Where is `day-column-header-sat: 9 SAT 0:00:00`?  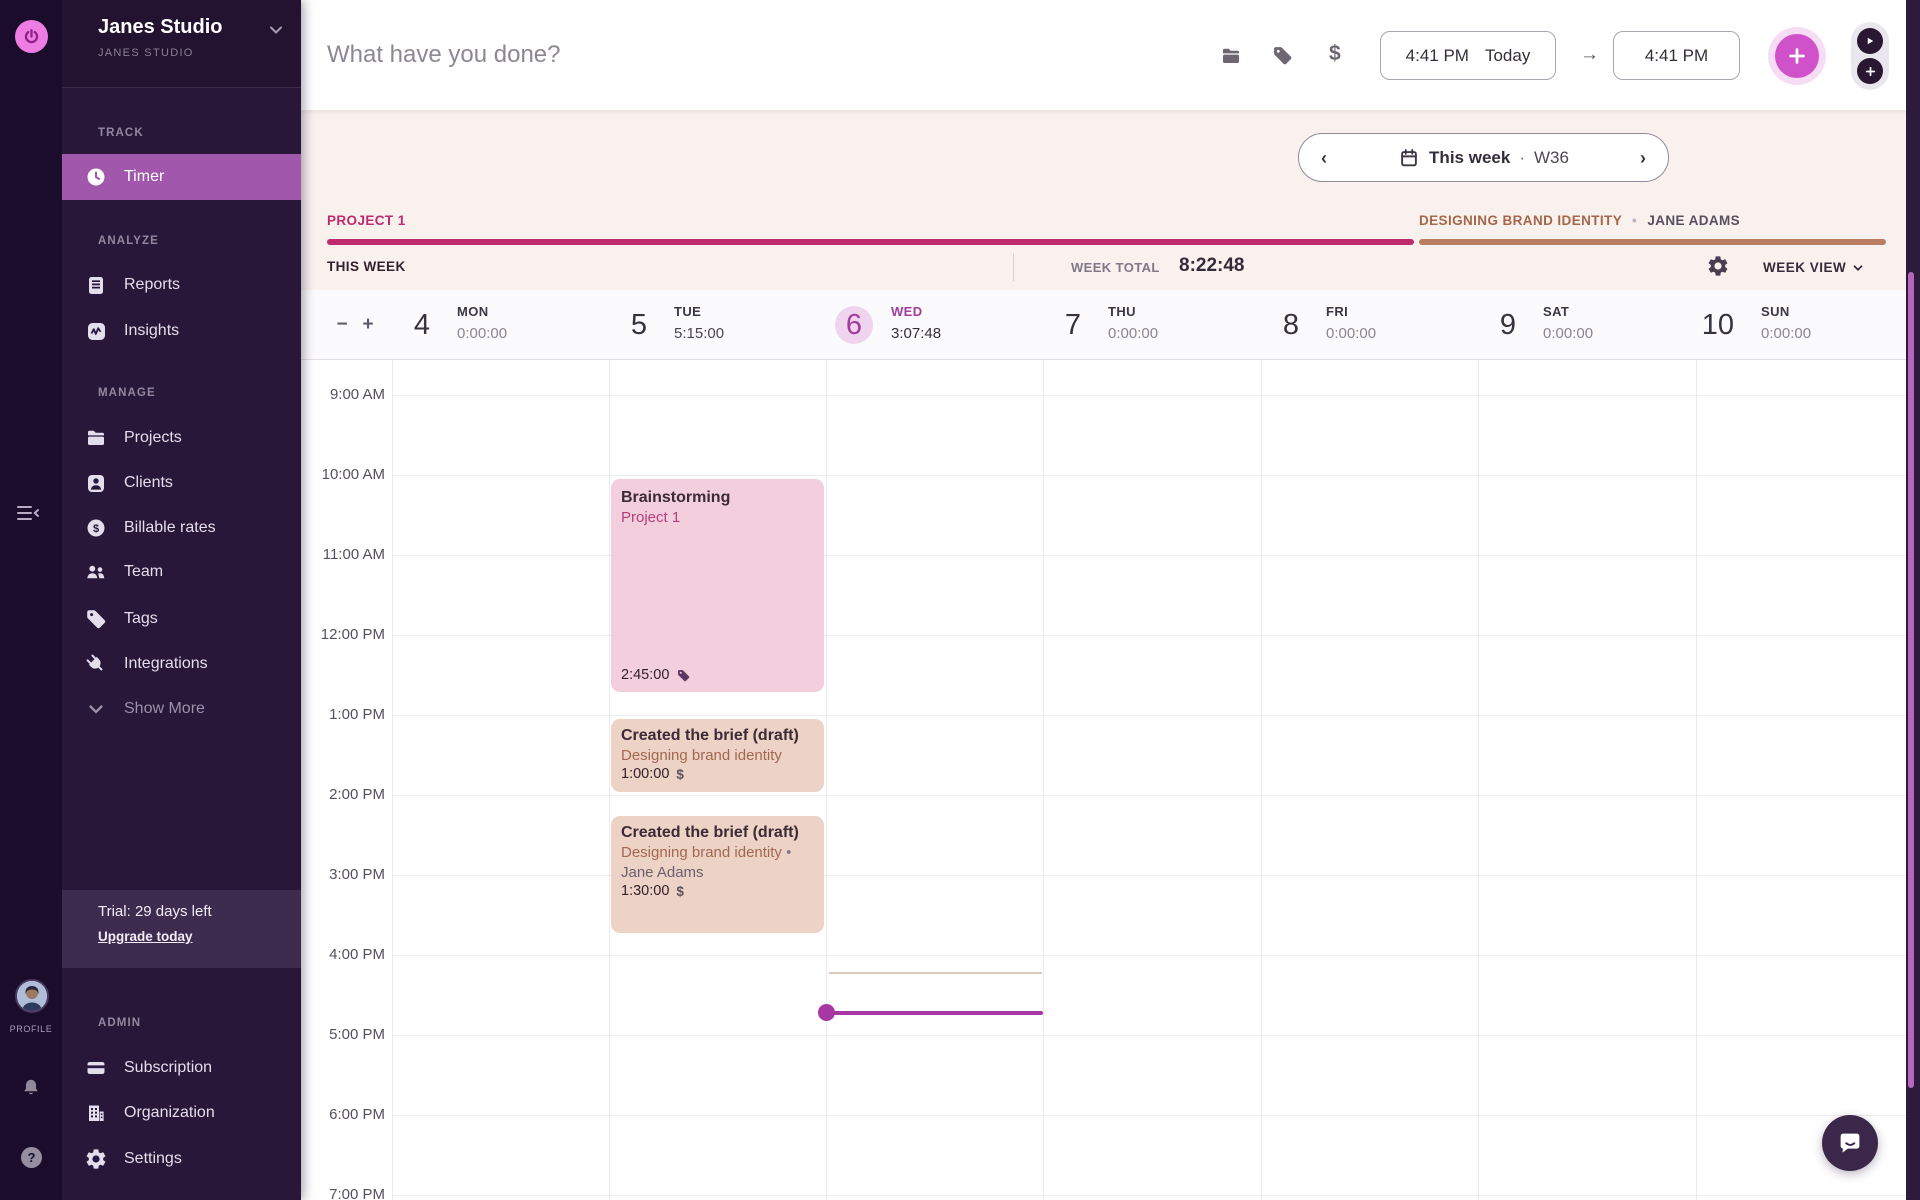
day-column-header-sat: 9 SAT 0:00:00 is located at coordinates (1586, 325).